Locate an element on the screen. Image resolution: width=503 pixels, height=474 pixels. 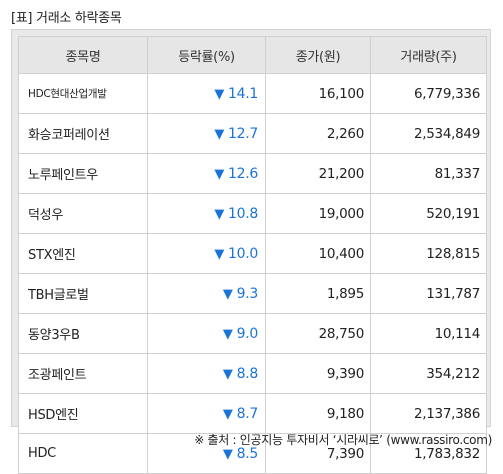
table-row: 동양3우B ▼ 9.0 28,750 10,114 is located at coordinates (252, 333).